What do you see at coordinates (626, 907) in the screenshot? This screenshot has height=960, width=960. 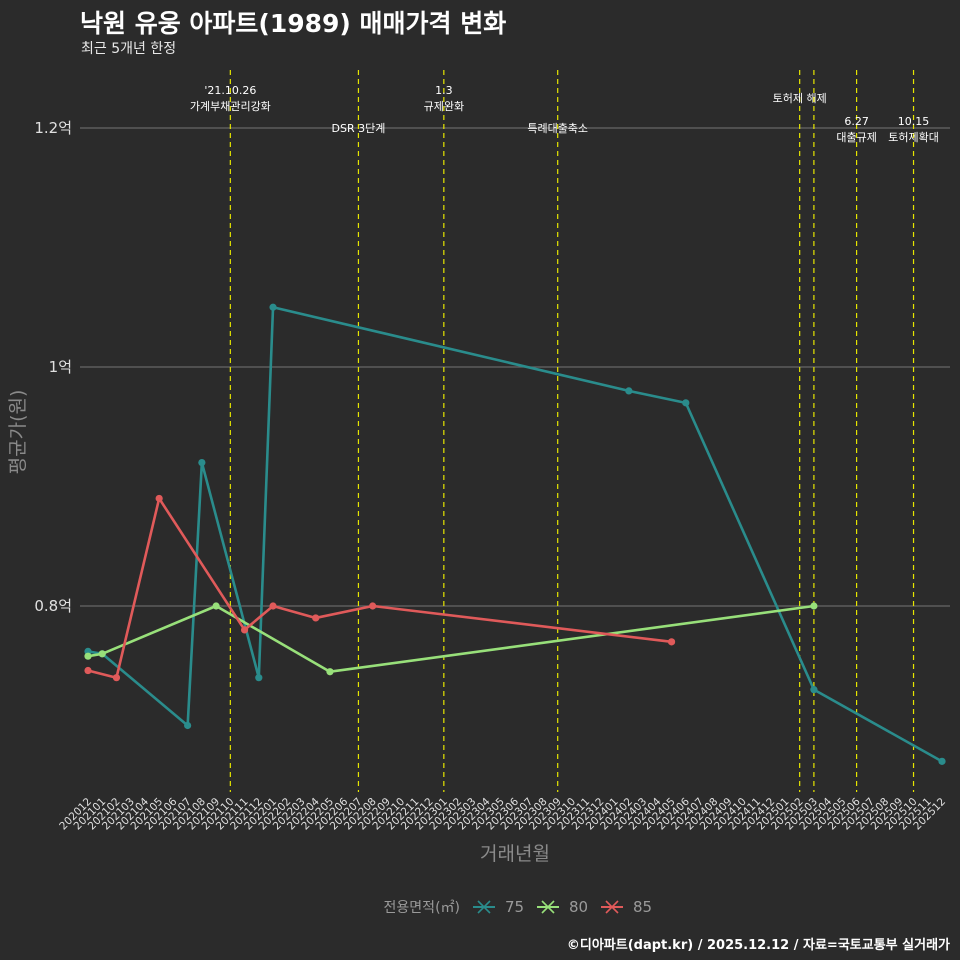 I see `legend-item-85: 85` at bounding box center [626, 907].